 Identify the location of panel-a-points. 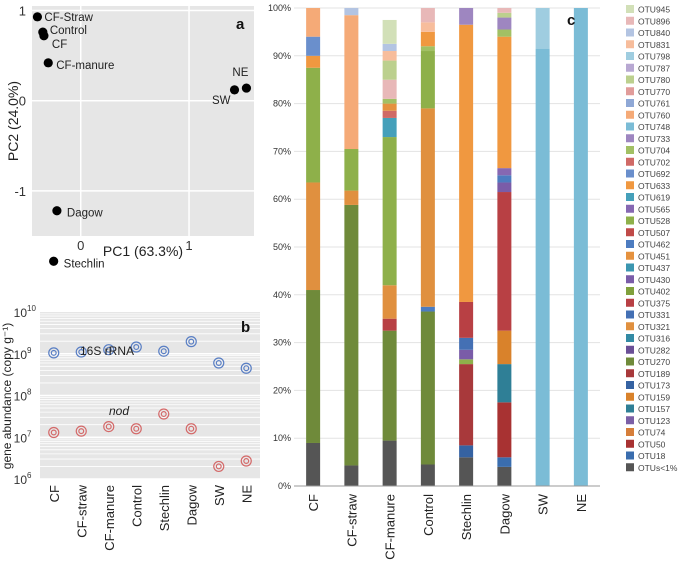
(142, 139).